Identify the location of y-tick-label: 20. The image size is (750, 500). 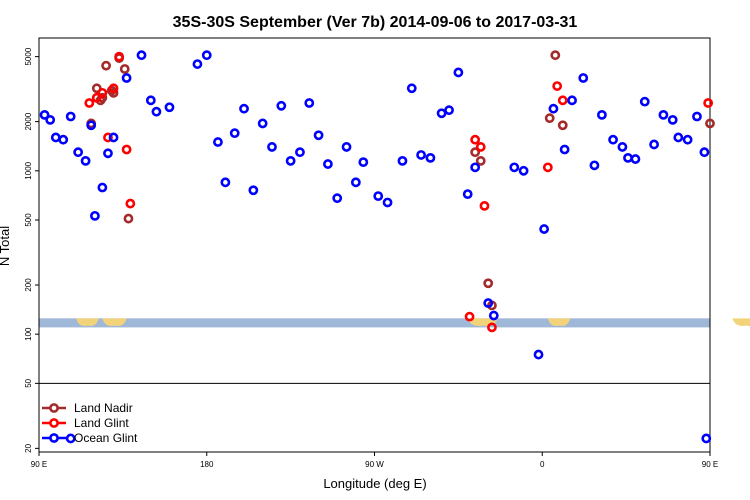
(28, 447).